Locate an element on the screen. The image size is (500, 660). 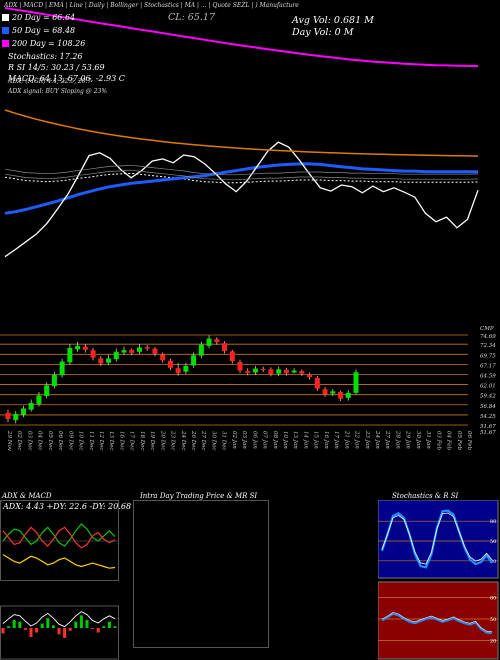
close-price: CL: 65.17 is located at coordinates (191, 17).